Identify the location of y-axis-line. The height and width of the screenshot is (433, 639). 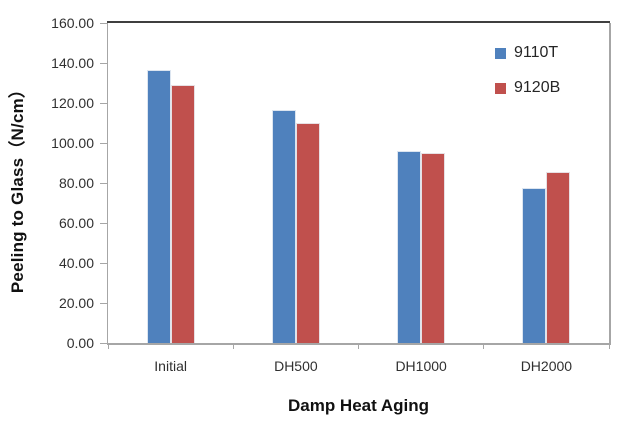
(107, 183).